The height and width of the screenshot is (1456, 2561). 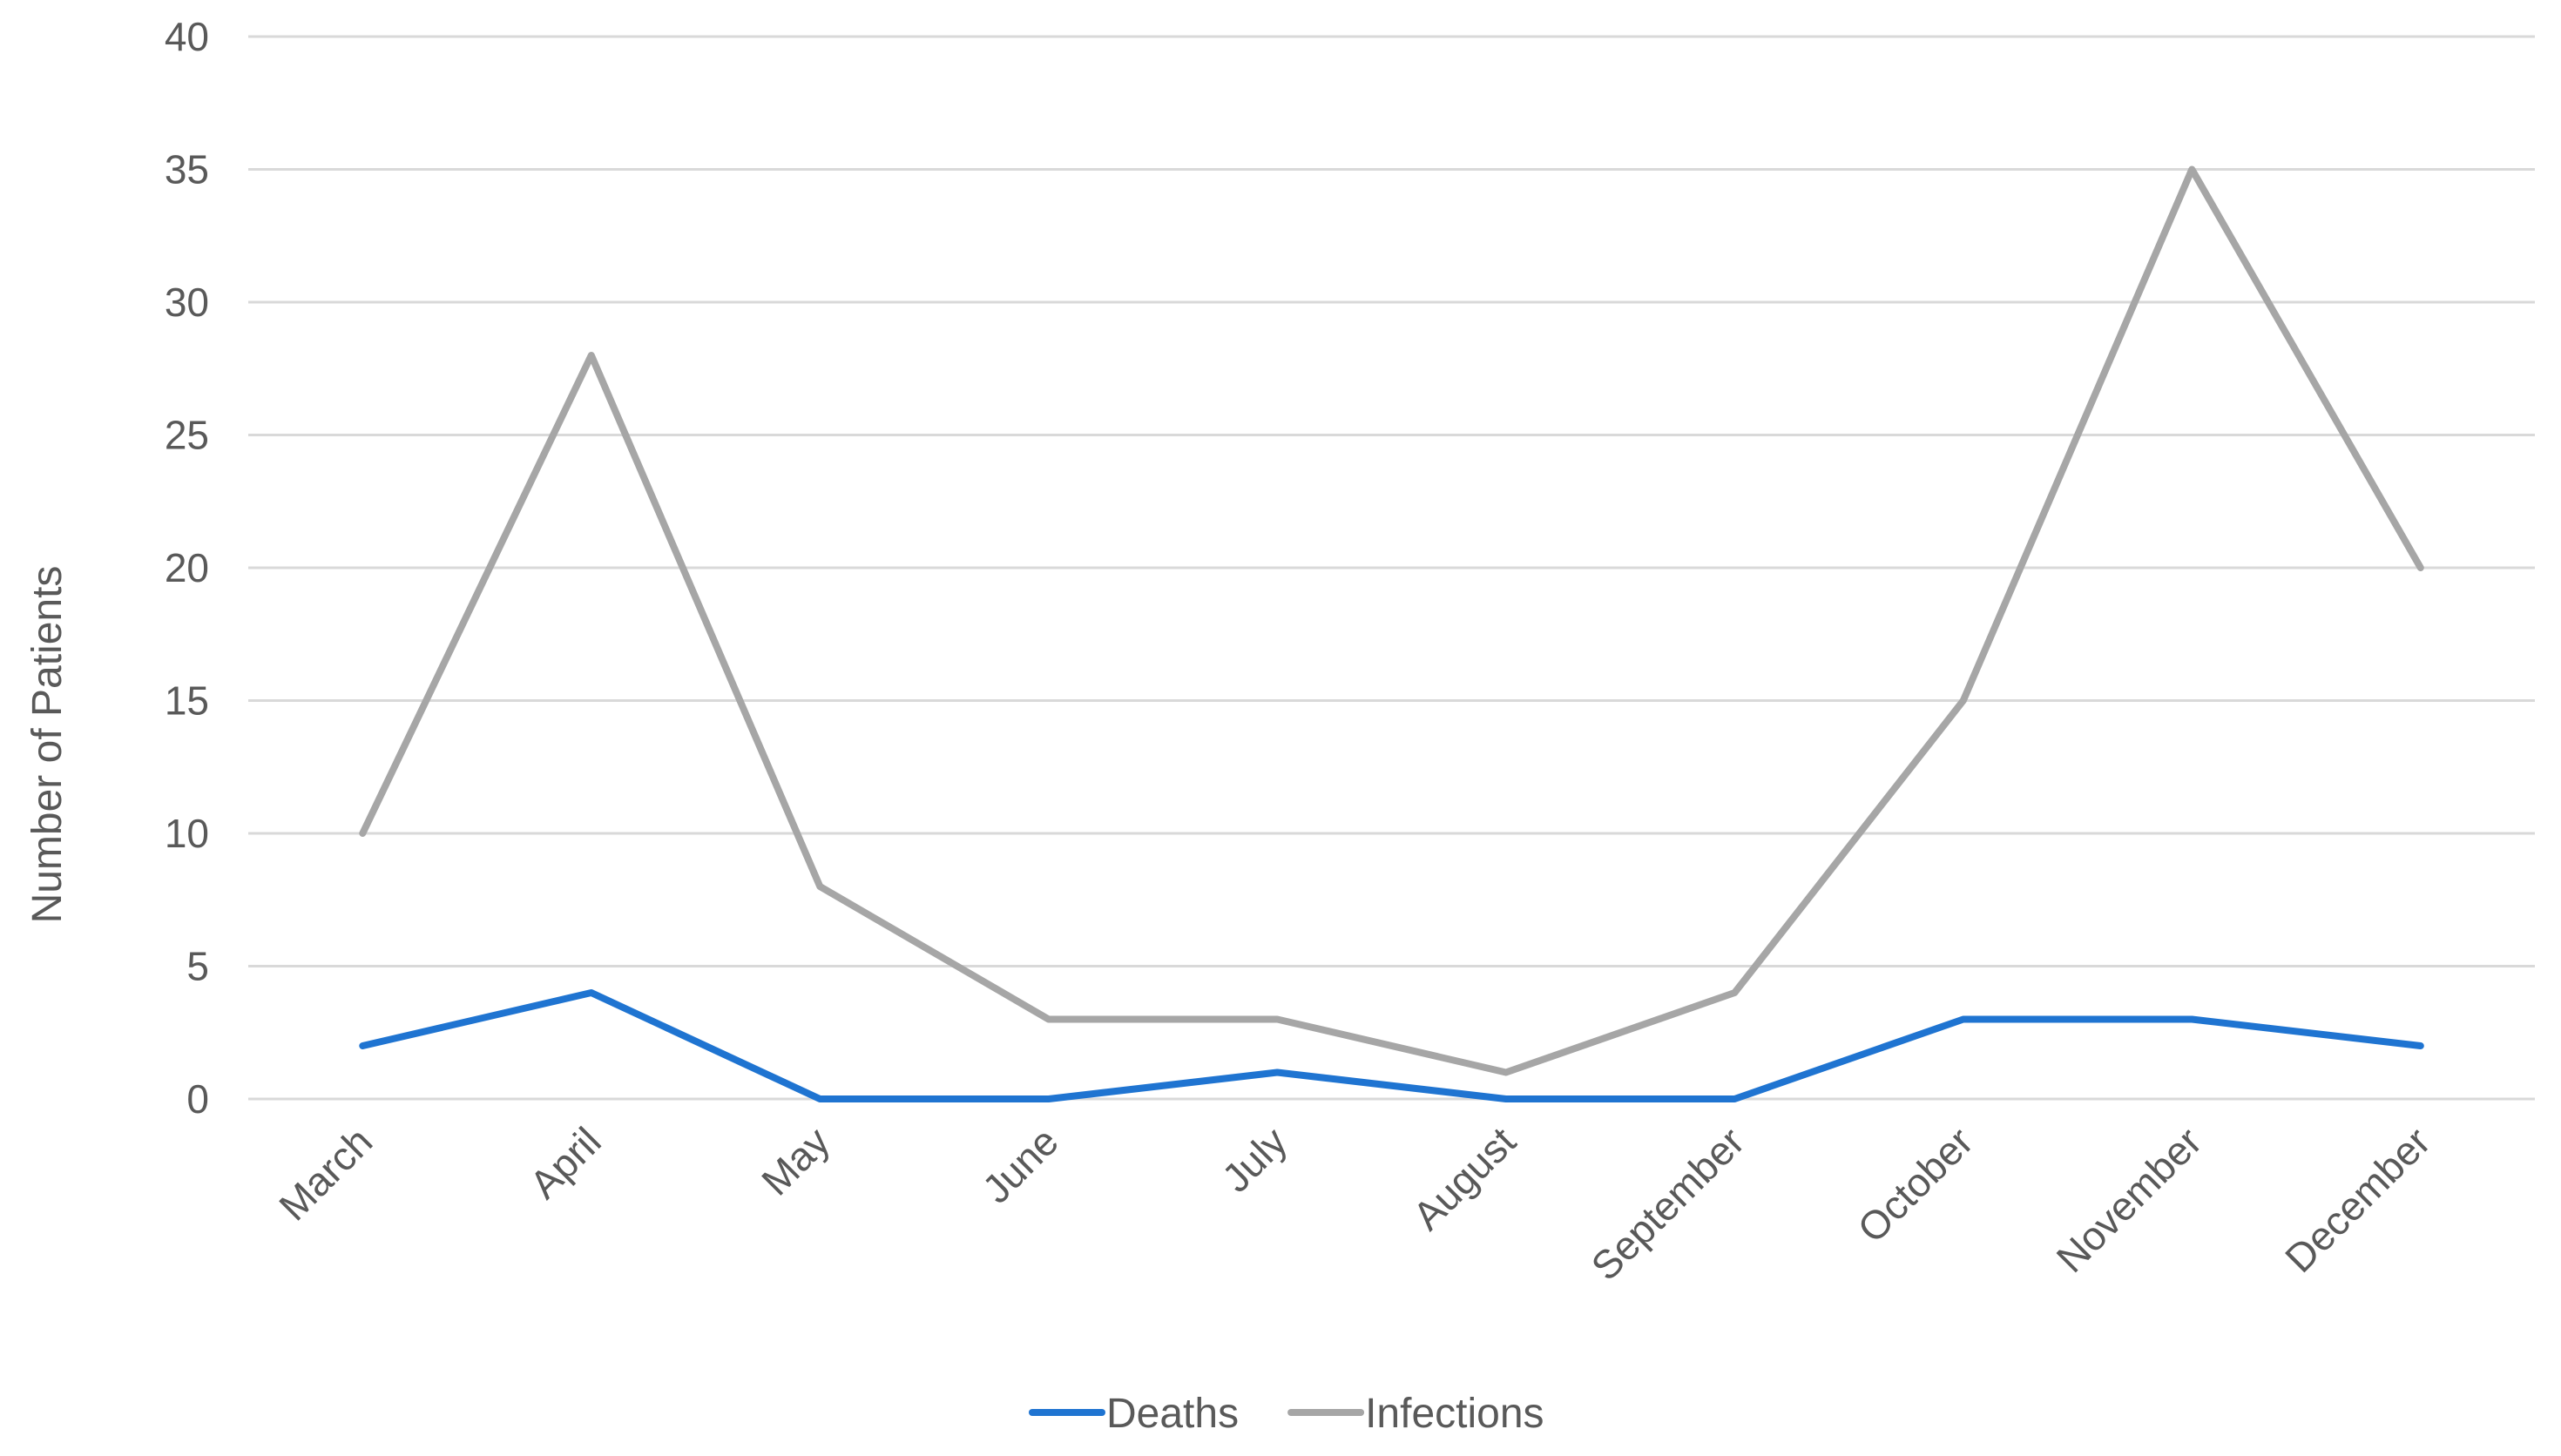 What do you see at coordinates (1914, 1184) in the screenshot?
I see `x-tick-label: October` at bounding box center [1914, 1184].